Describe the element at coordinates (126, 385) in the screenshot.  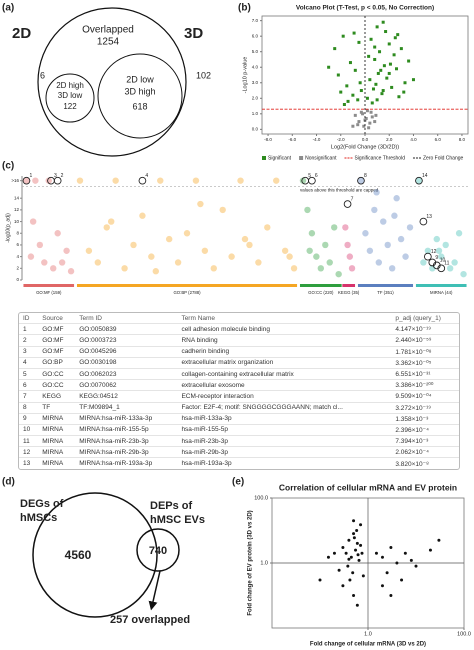
I see `table-cell: GO:0070062` at that location.